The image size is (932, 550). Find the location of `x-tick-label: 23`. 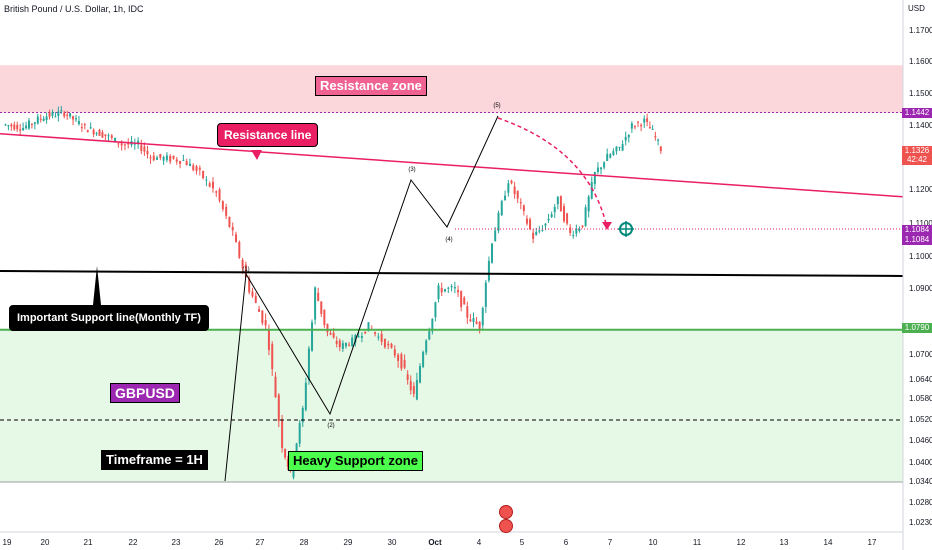

x-tick-label: 23 is located at coordinates (176, 542).